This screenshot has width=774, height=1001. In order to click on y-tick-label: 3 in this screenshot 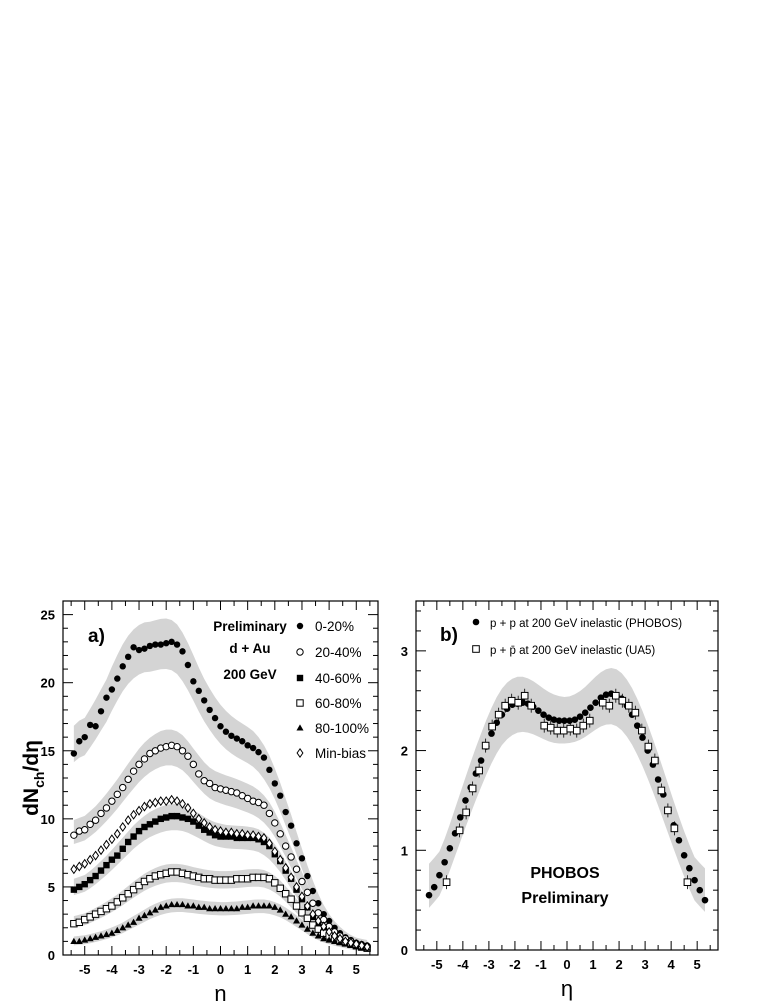, I will do `click(404, 651)`.